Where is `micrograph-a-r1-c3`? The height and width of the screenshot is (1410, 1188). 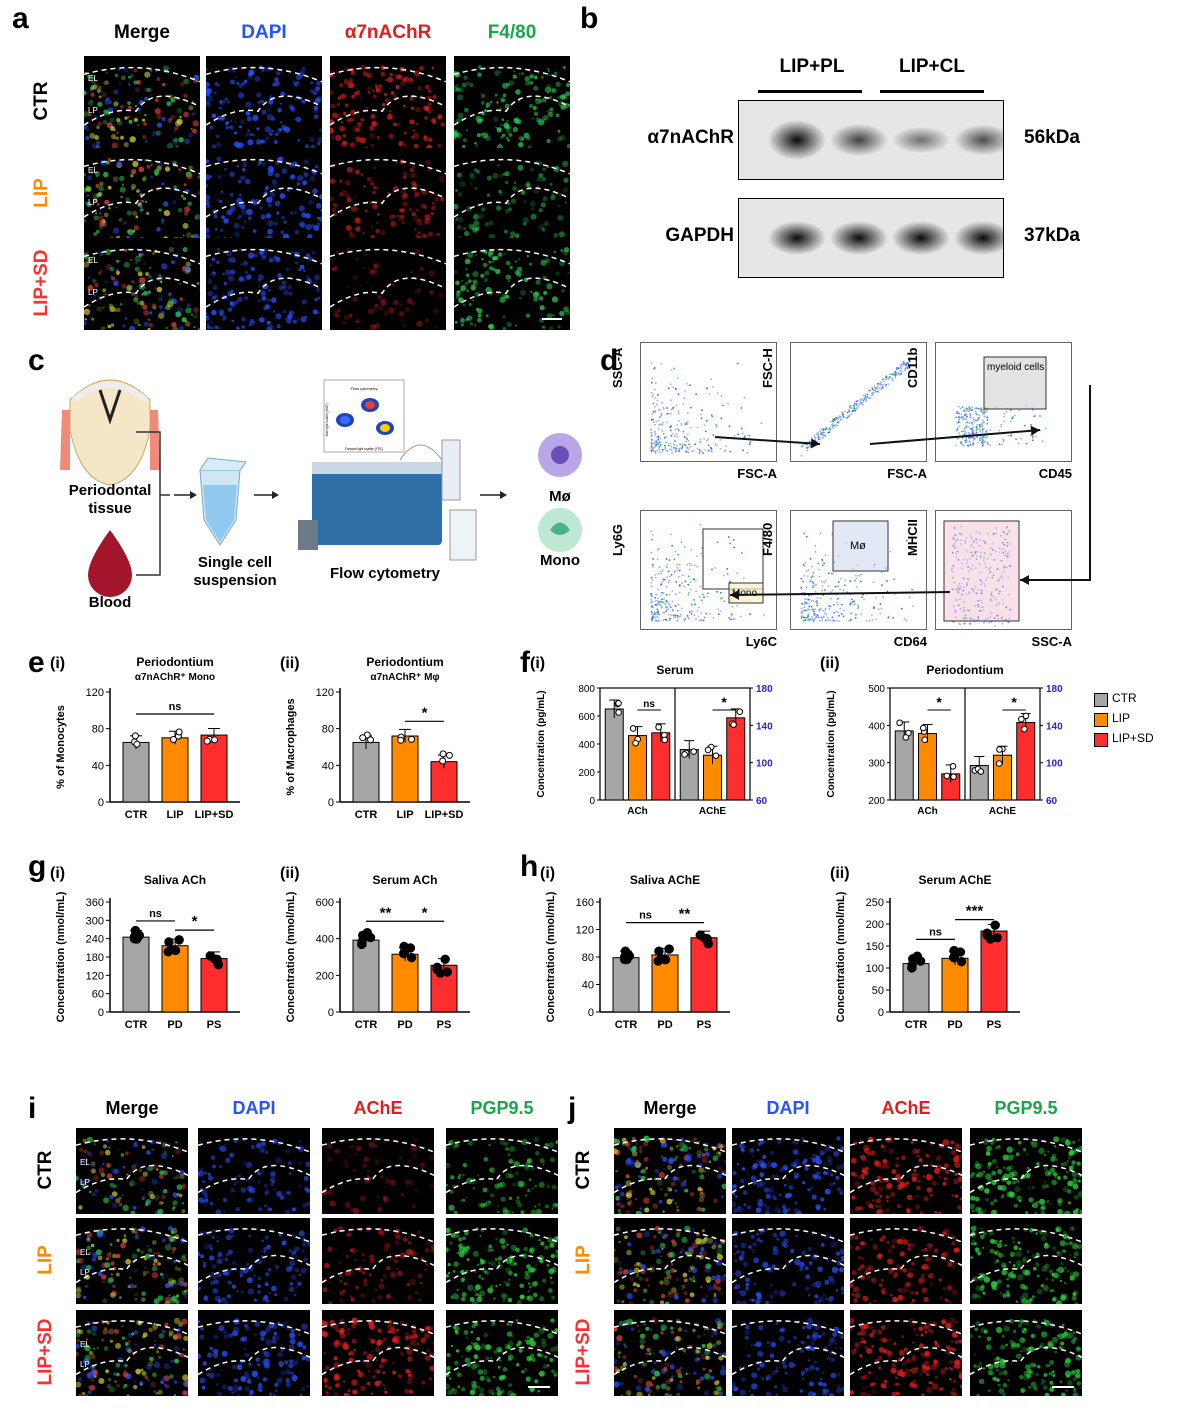
micrograph-a-r1-c3 is located at coordinates (512, 194).